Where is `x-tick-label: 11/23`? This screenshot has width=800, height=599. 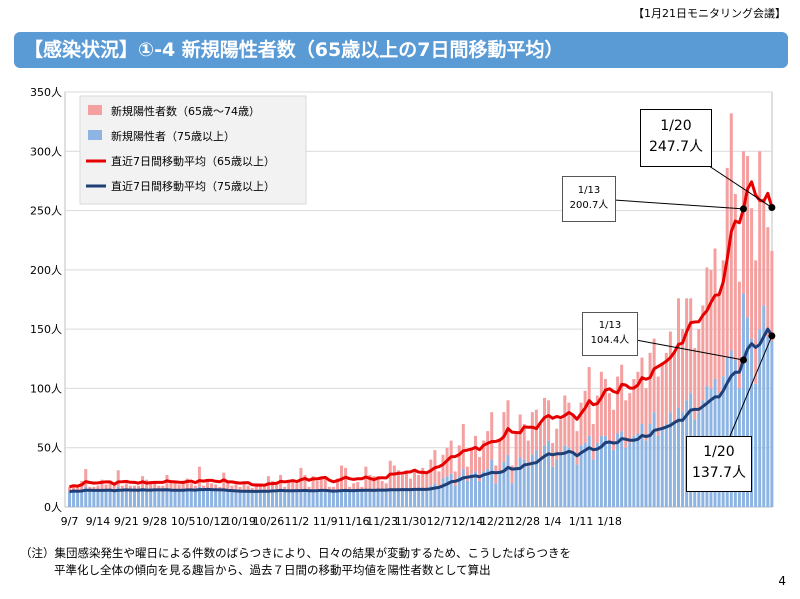
x-tick-label: 11/23 is located at coordinates (382, 521).